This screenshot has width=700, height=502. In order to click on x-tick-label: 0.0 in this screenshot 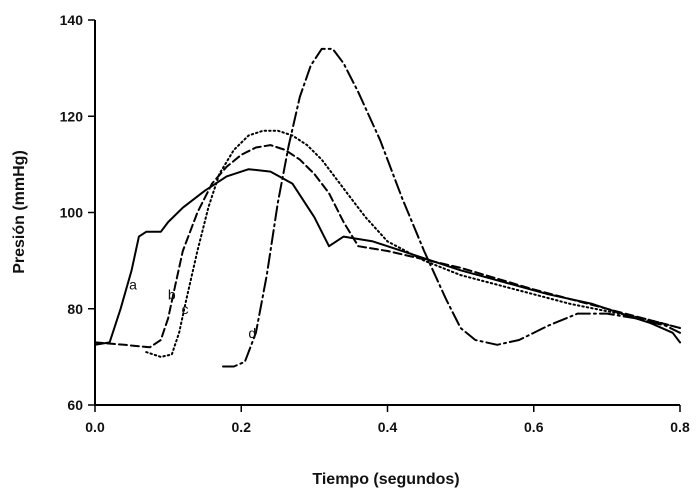, I will do `click(95, 427)`.